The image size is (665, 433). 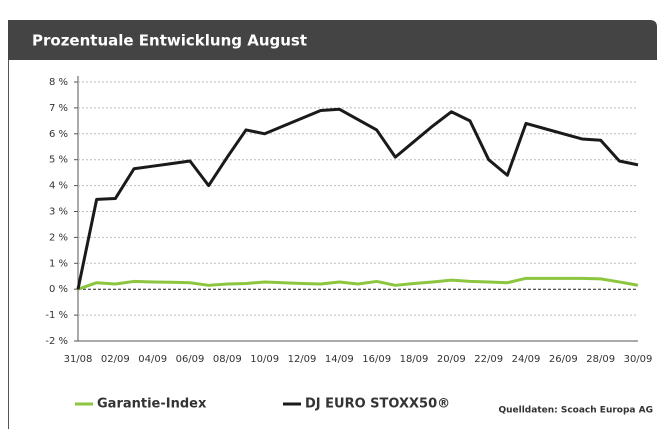 What do you see at coordinates (152, 404) in the screenshot?
I see `legend-label: Garantie-Index` at bounding box center [152, 404].